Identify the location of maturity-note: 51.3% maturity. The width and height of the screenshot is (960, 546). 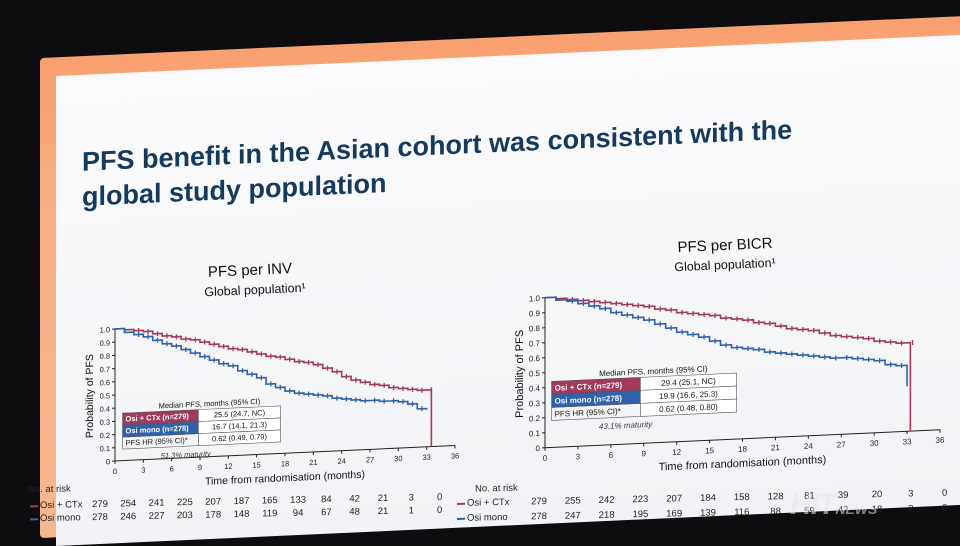
(186, 454).